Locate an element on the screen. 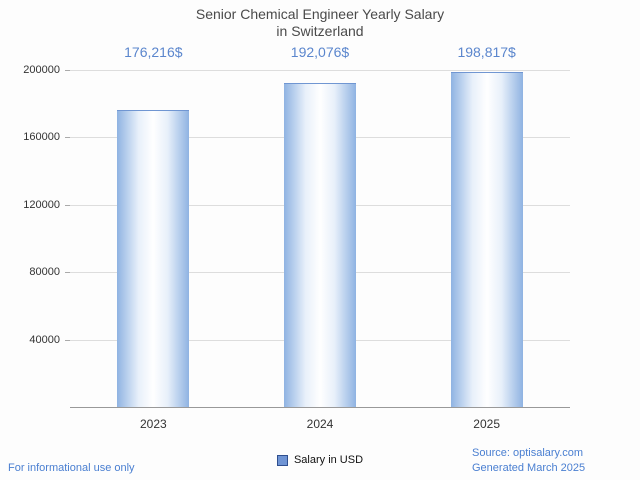 The height and width of the screenshot is (480, 640). x-tick-label-2023: 2023 is located at coordinates (153, 424).